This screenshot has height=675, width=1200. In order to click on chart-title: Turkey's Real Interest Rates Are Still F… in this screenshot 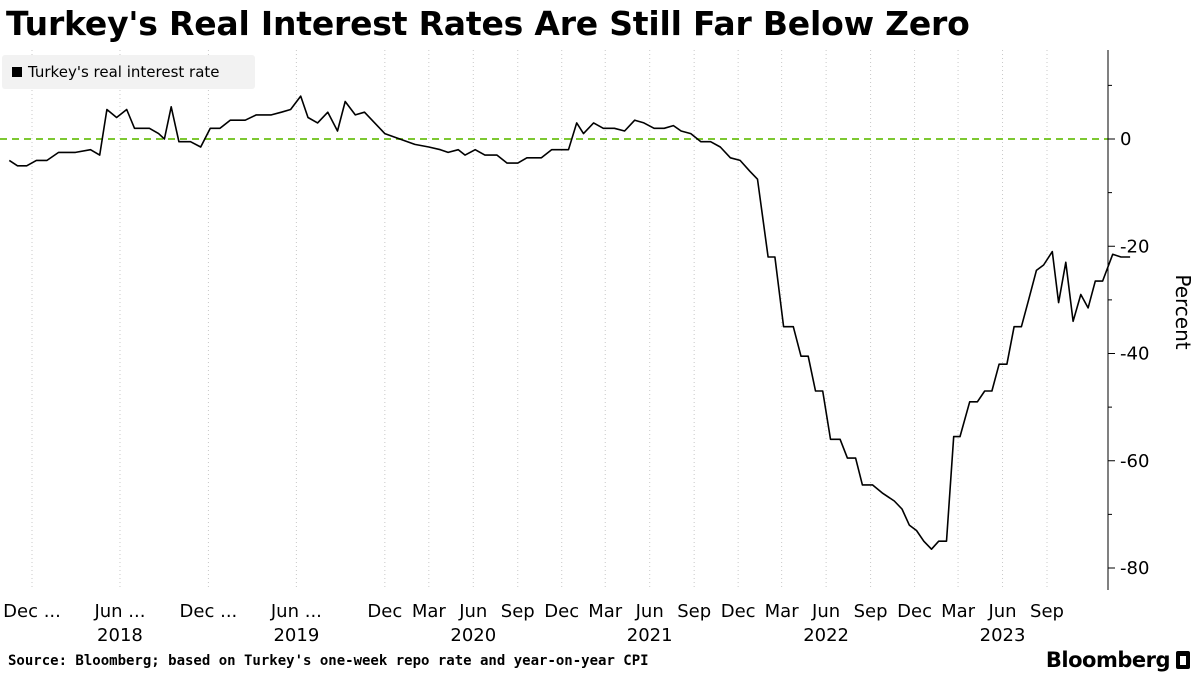, I will do `click(488, 23)`.